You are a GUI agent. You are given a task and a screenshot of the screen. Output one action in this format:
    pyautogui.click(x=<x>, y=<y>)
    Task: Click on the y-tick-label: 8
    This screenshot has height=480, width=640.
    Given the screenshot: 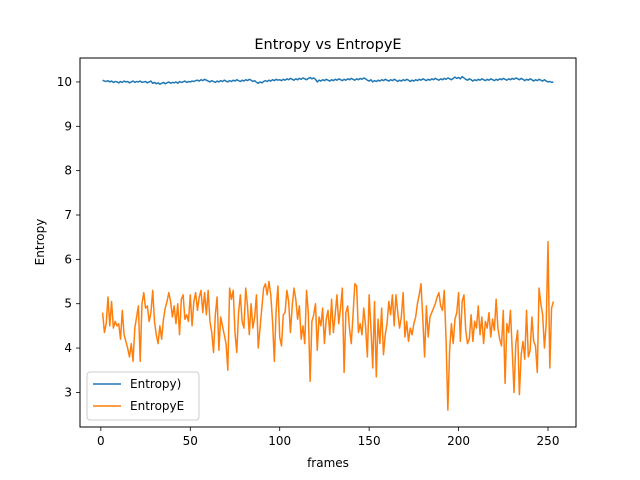 What is the action you would take?
    pyautogui.click(x=68, y=171)
    